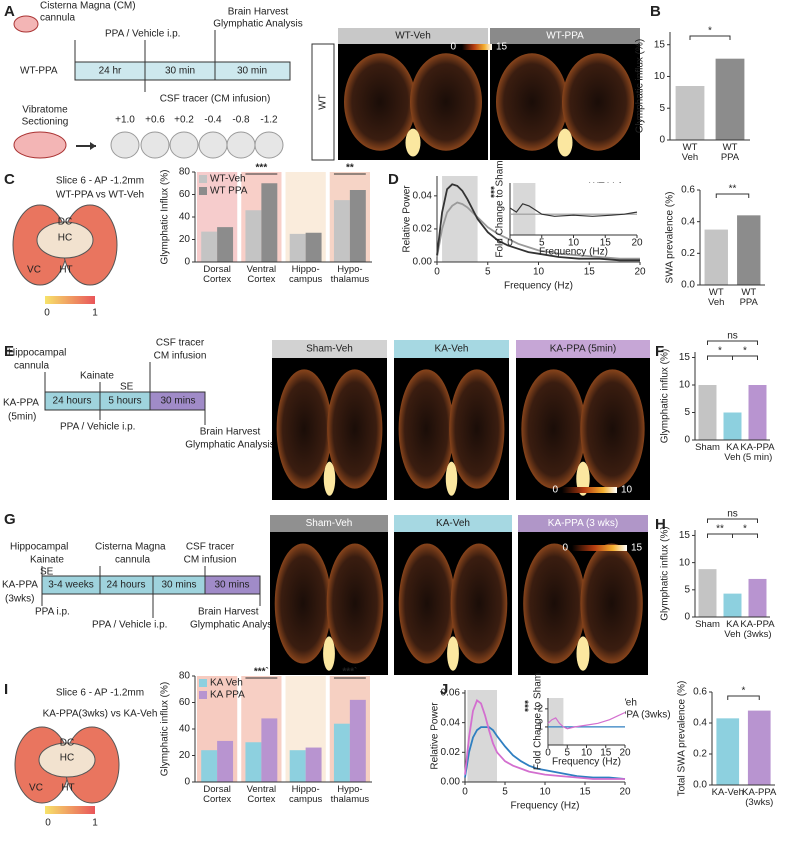  I want to click on y-axis-label: Relative Power, so click(407, 219).